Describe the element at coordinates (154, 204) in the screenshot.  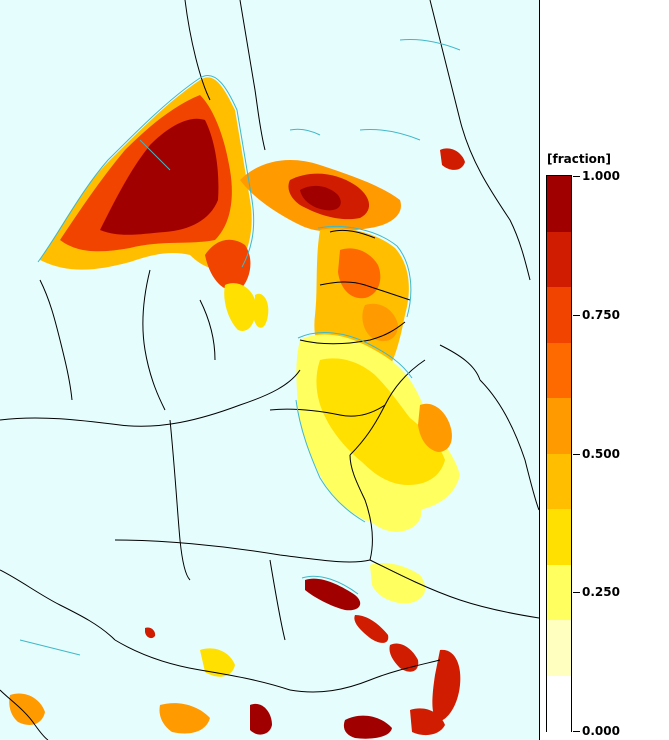
I see `scandinavia-field` at that location.